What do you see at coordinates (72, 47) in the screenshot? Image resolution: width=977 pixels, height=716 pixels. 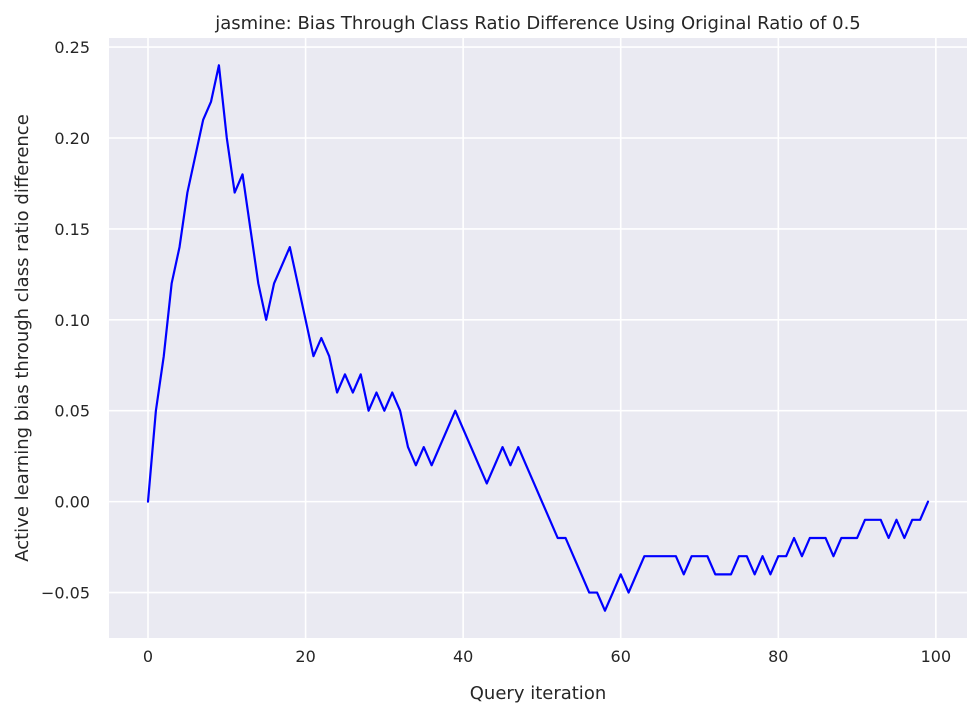 I see `y-tick-label: 0.25` at bounding box center [72, 47].